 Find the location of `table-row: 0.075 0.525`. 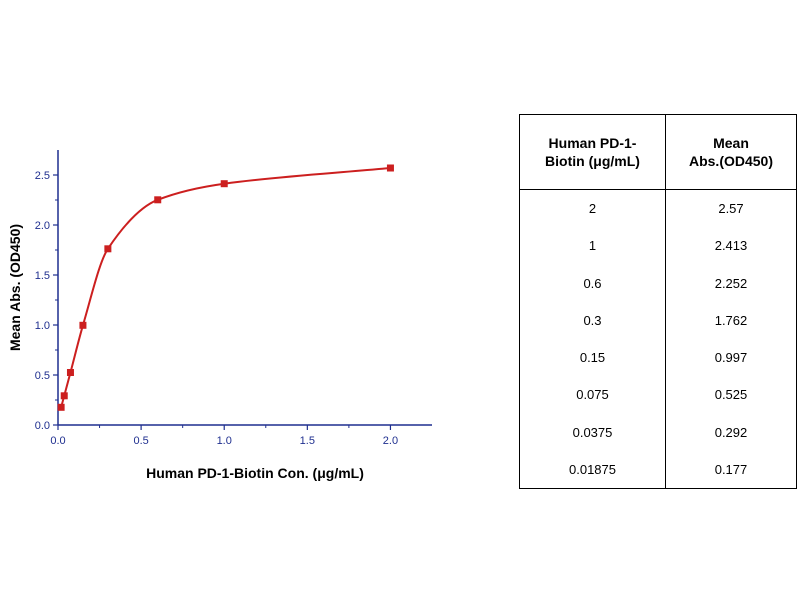

table-row: 0.075 0.525 is located at coordinates (658, 395).